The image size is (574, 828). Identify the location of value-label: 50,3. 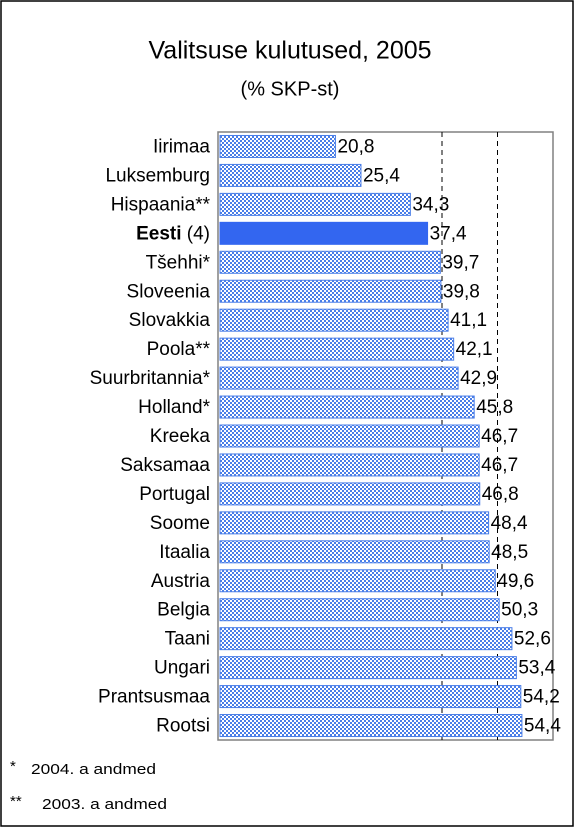
(519, 610).